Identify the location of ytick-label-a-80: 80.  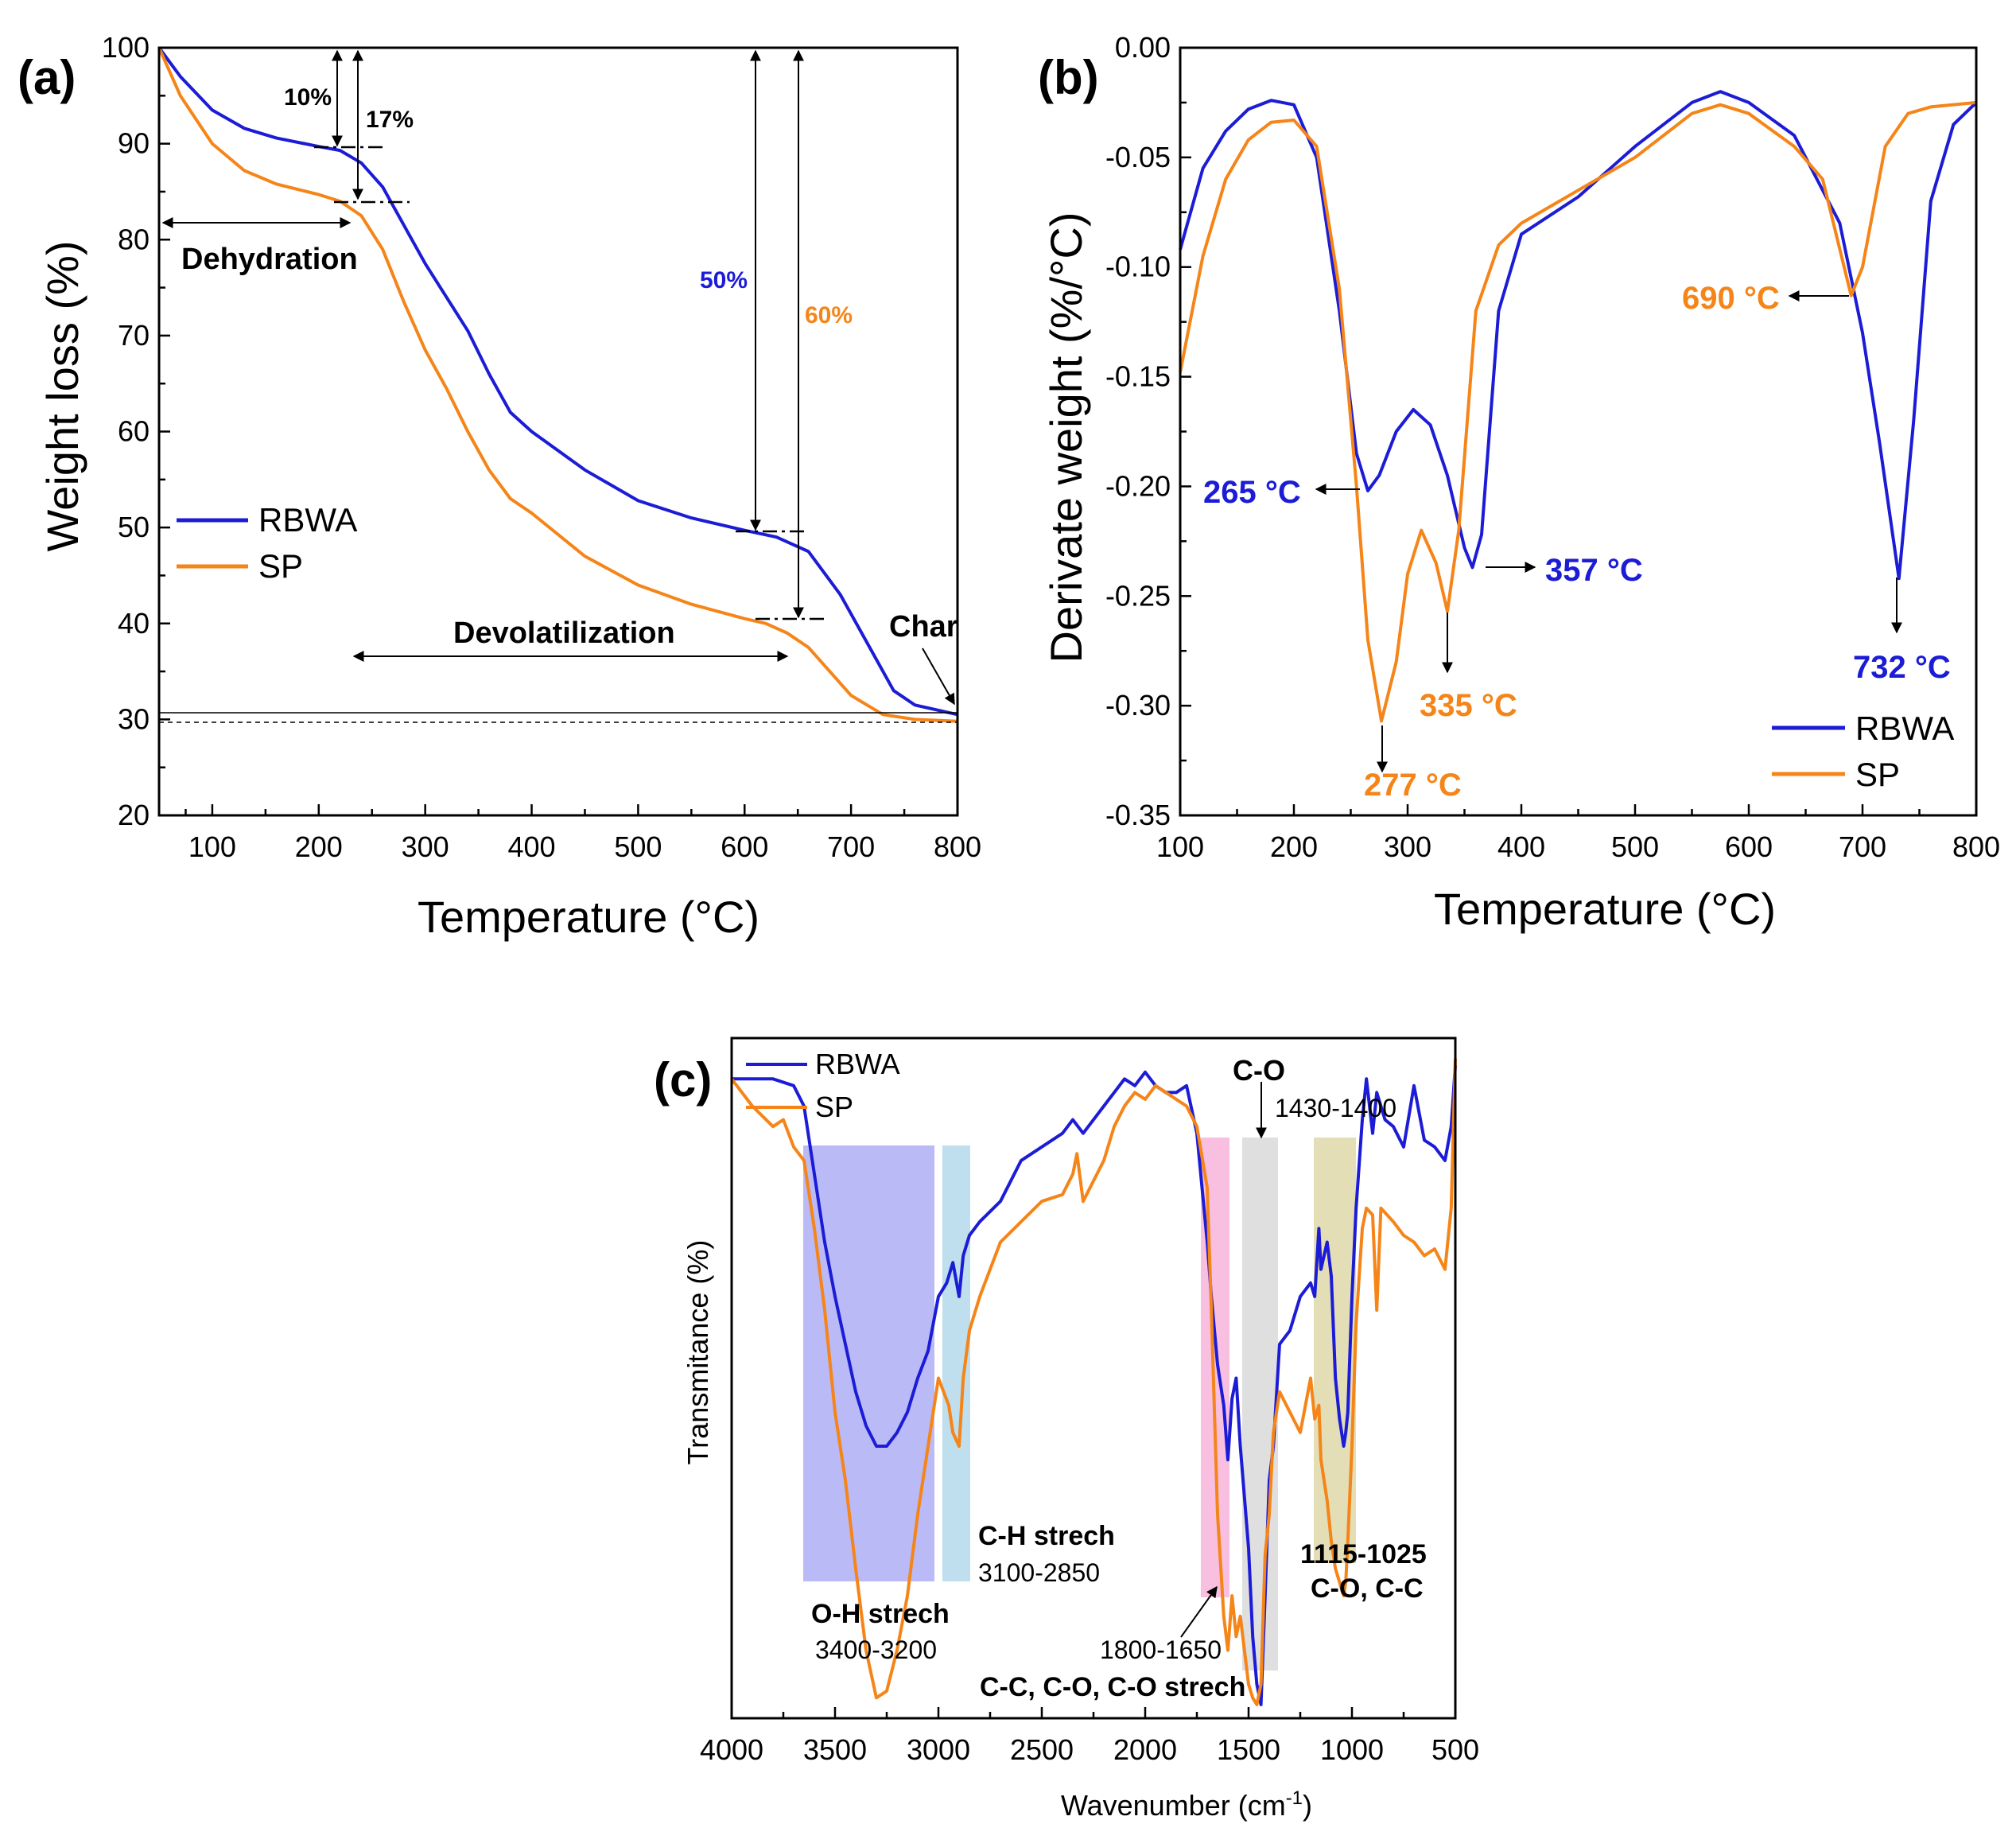
(134, 239).